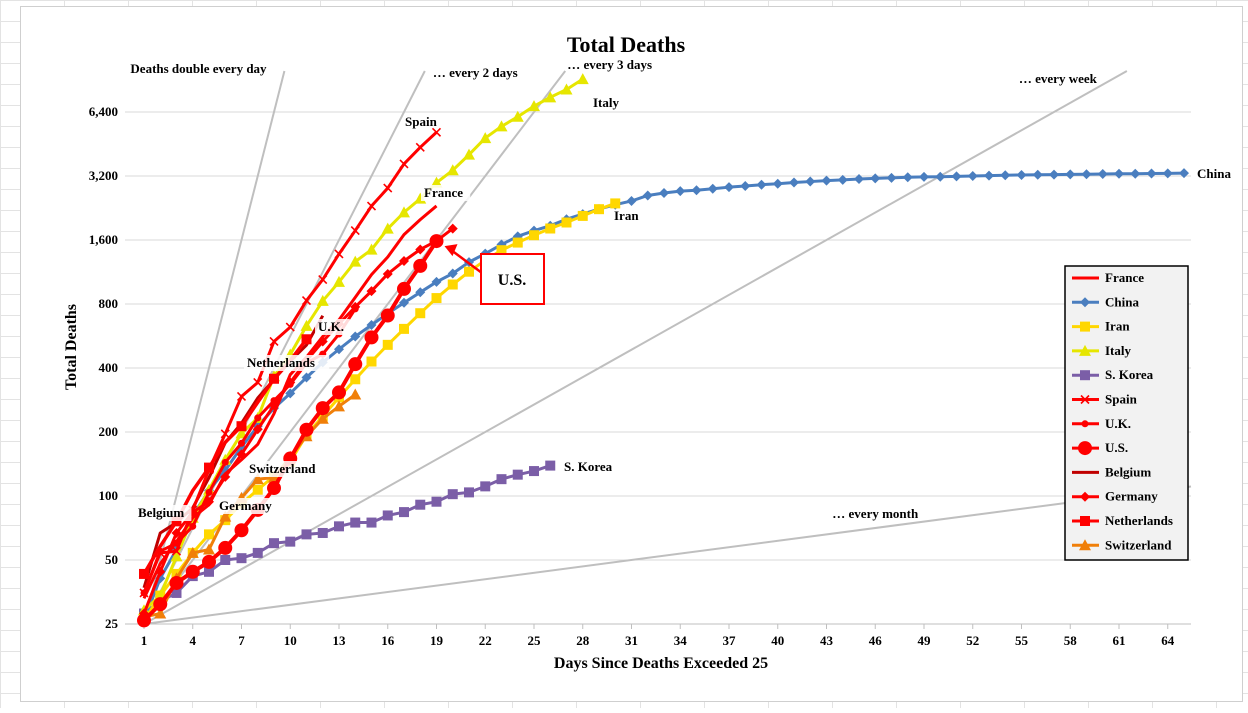  I want to click on y-tick-label: 200, so click(109, 431).